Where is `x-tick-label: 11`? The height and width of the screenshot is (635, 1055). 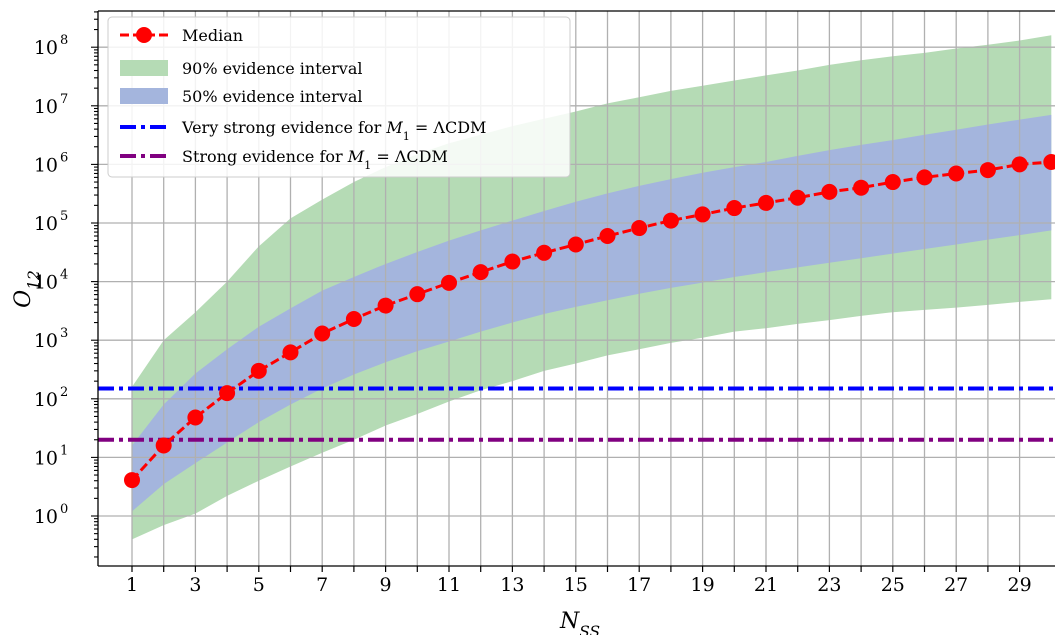 x-tick-label: 11 is located at coordinates (449, 585).